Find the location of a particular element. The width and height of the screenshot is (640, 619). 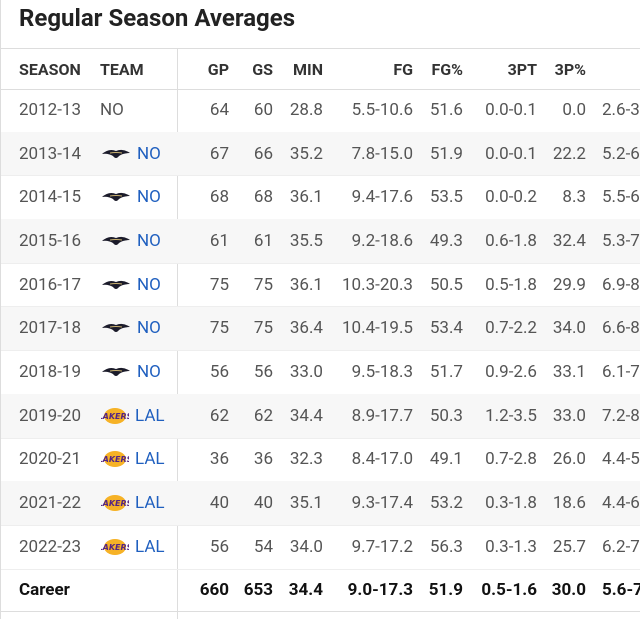

stat: 54 is located at coordinates (263, 546).